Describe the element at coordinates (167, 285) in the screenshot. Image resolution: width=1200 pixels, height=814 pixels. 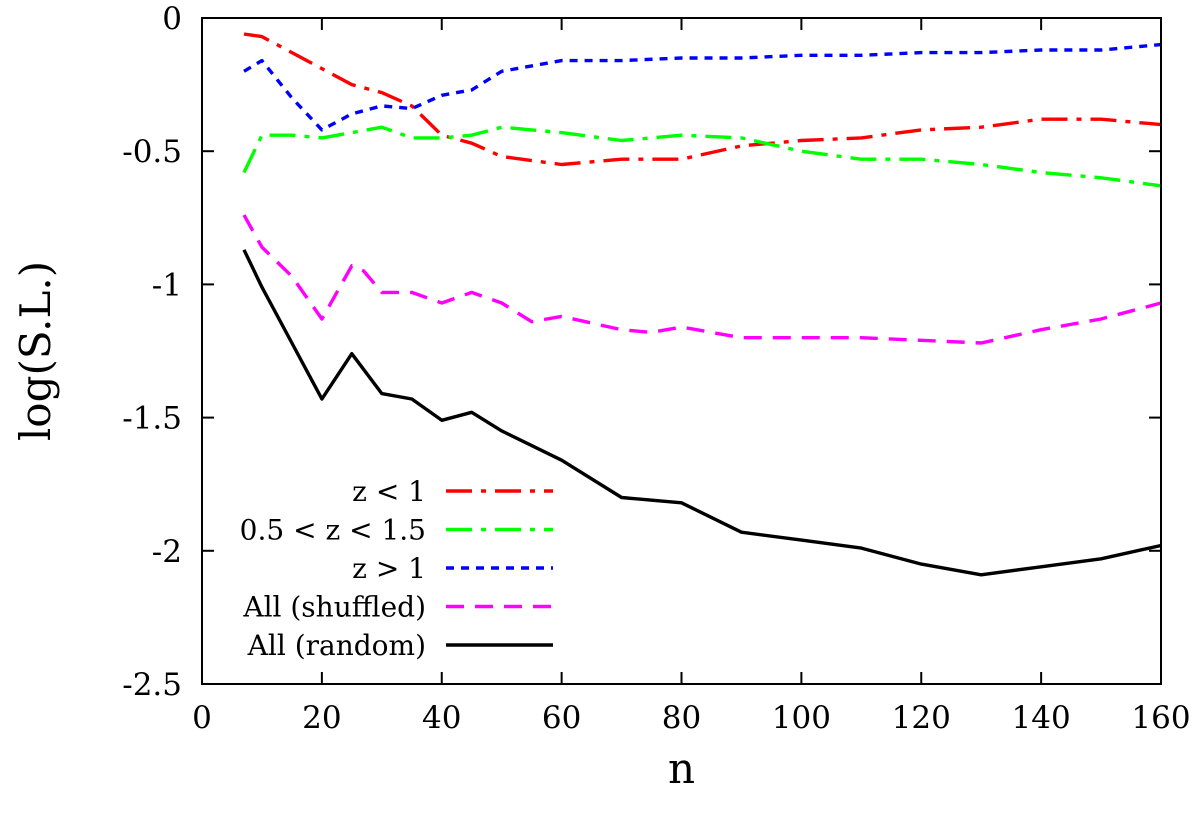
I see `y-tick-label: -1` at that location.